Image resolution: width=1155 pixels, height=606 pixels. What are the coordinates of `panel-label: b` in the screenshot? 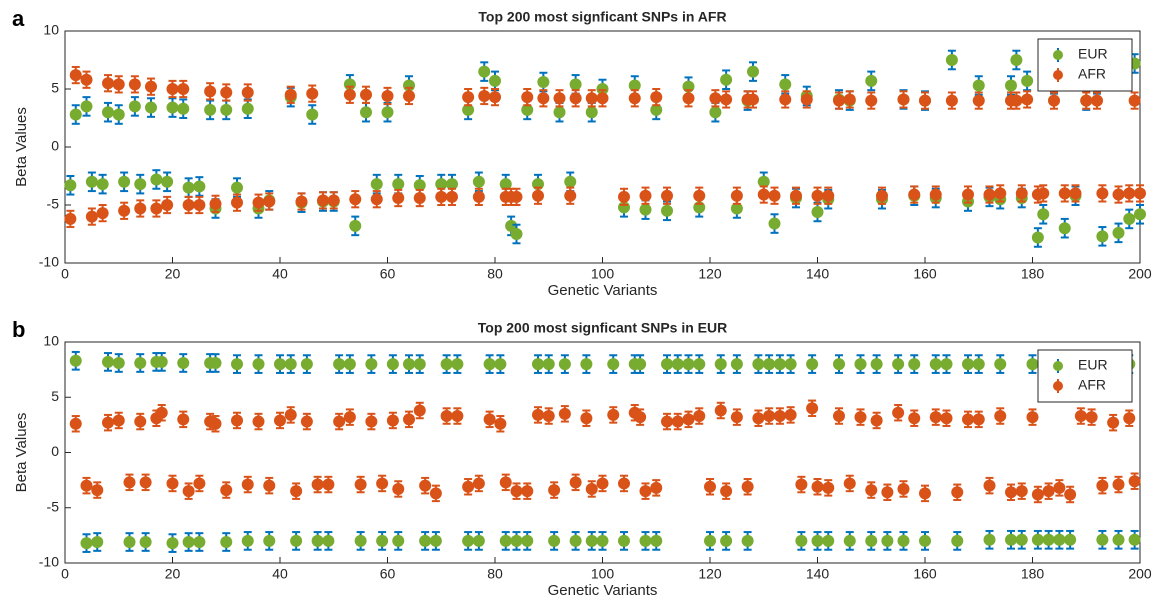 It's located at (18, 329).